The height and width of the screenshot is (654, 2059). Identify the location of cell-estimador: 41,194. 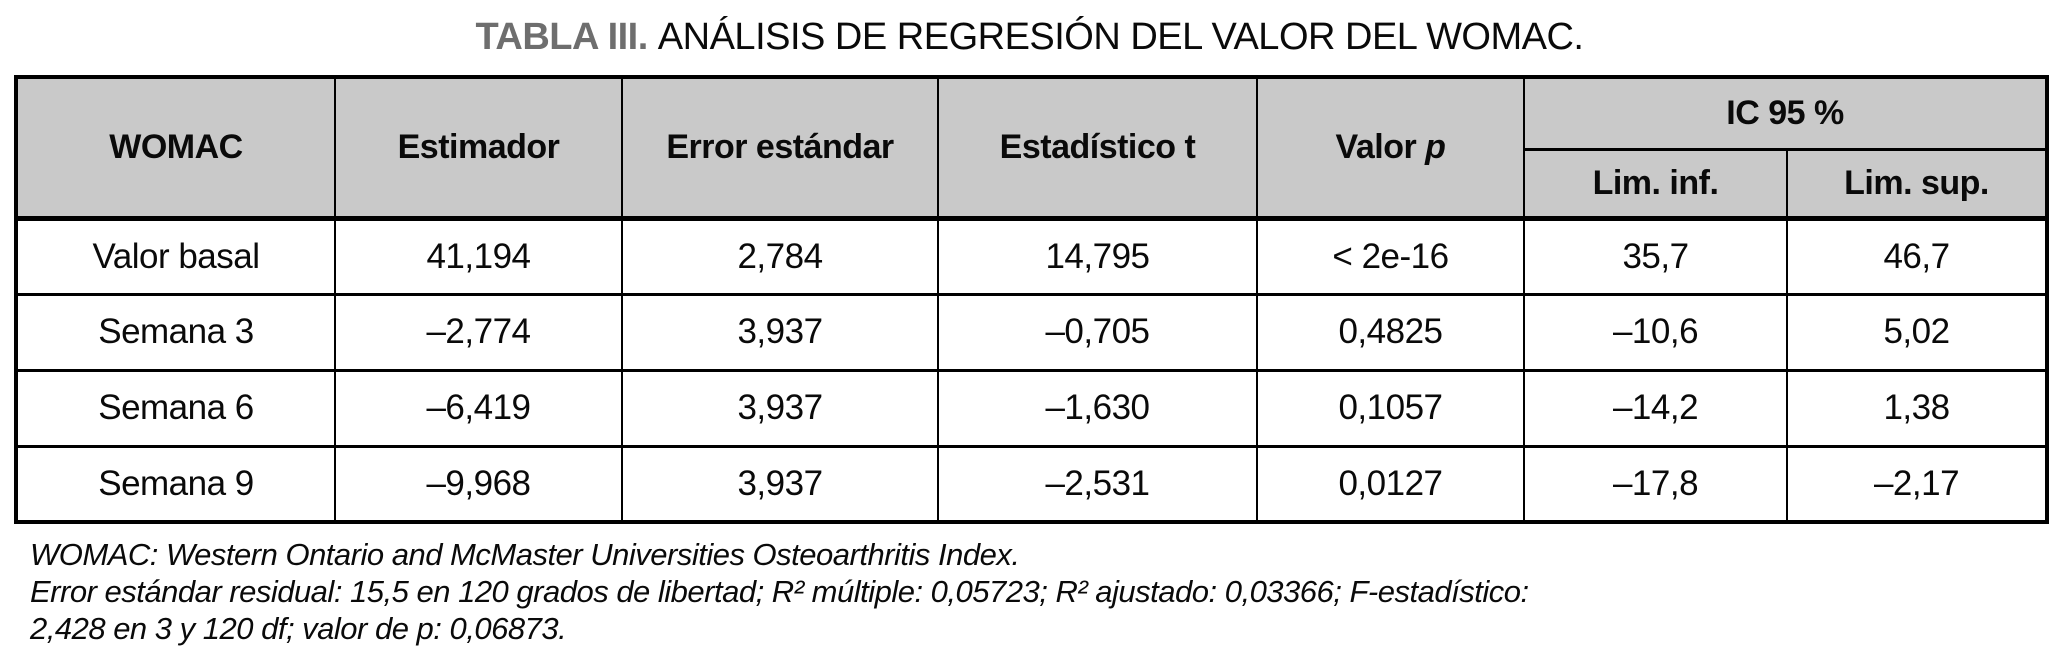
(478, 255).